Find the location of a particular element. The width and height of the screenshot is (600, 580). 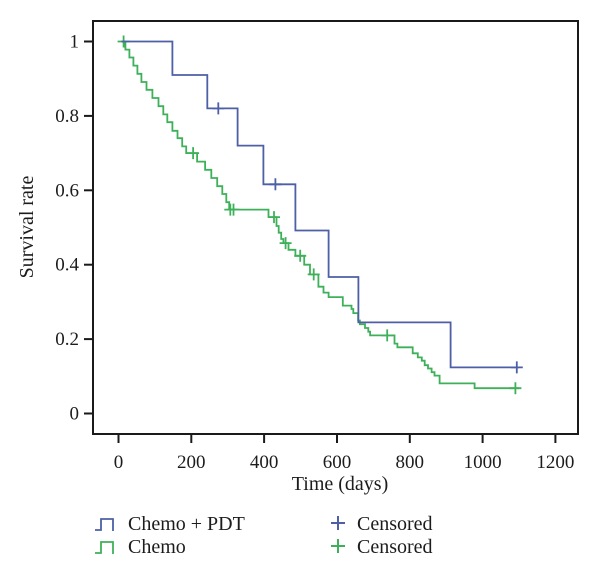

y-axis-label: Survival rate is located at coordinates (27, 227).